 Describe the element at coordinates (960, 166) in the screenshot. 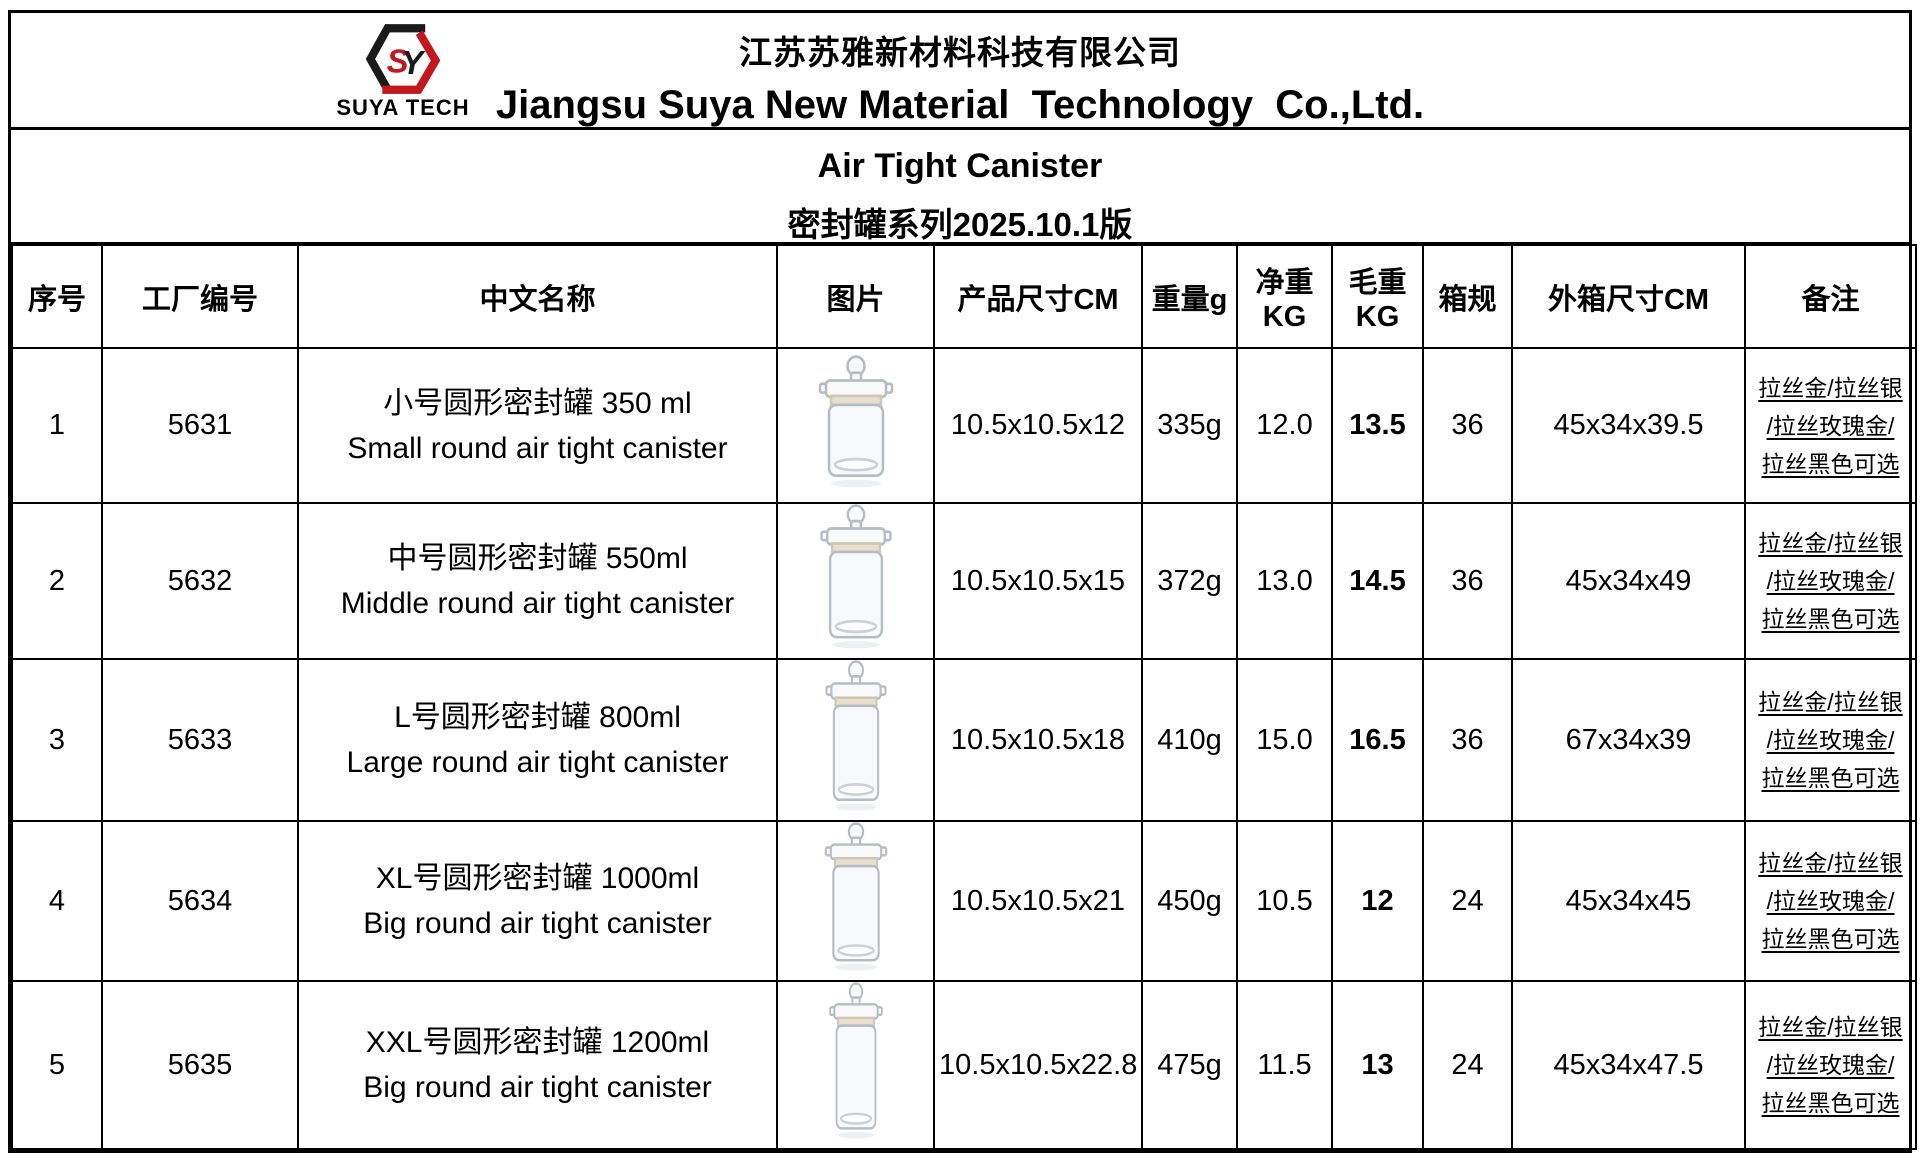

I see `sheet-title-en: Air Tight Canister` at that location.